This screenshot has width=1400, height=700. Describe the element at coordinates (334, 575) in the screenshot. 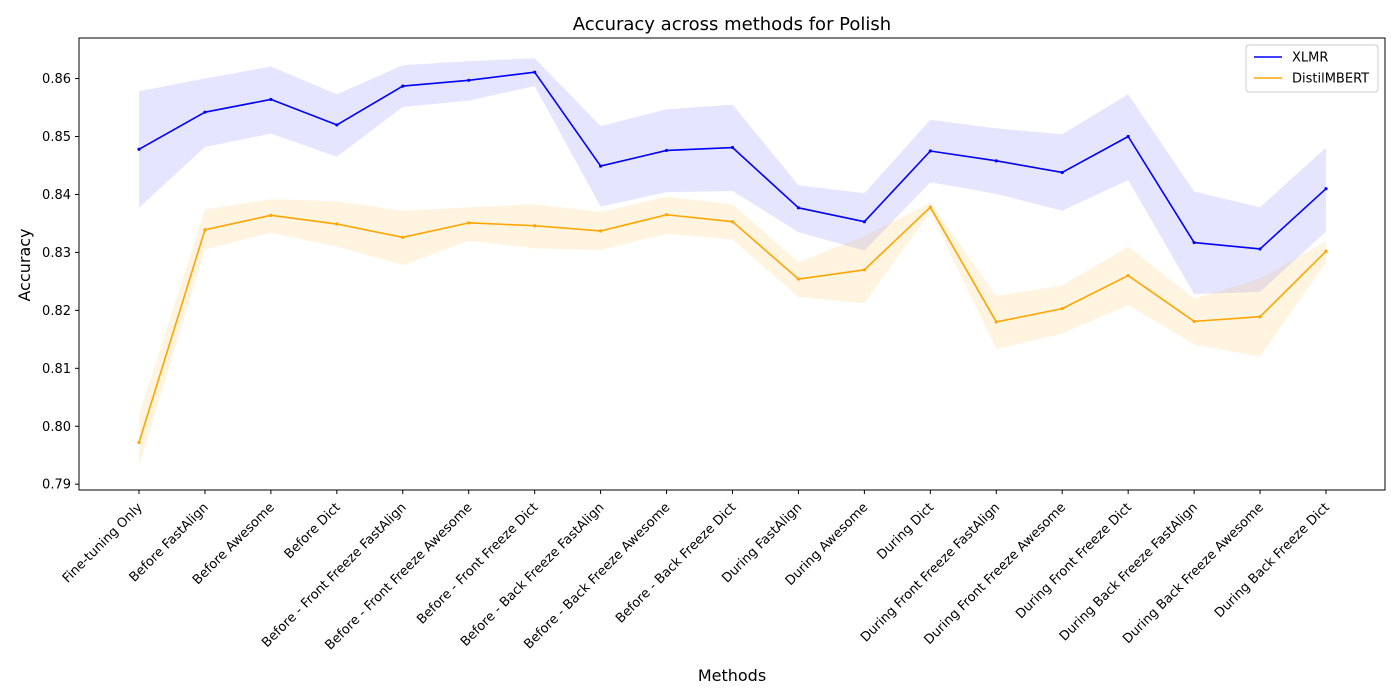

I see `x-tick-label: Before - Front Freeze FastAlign` at that location.